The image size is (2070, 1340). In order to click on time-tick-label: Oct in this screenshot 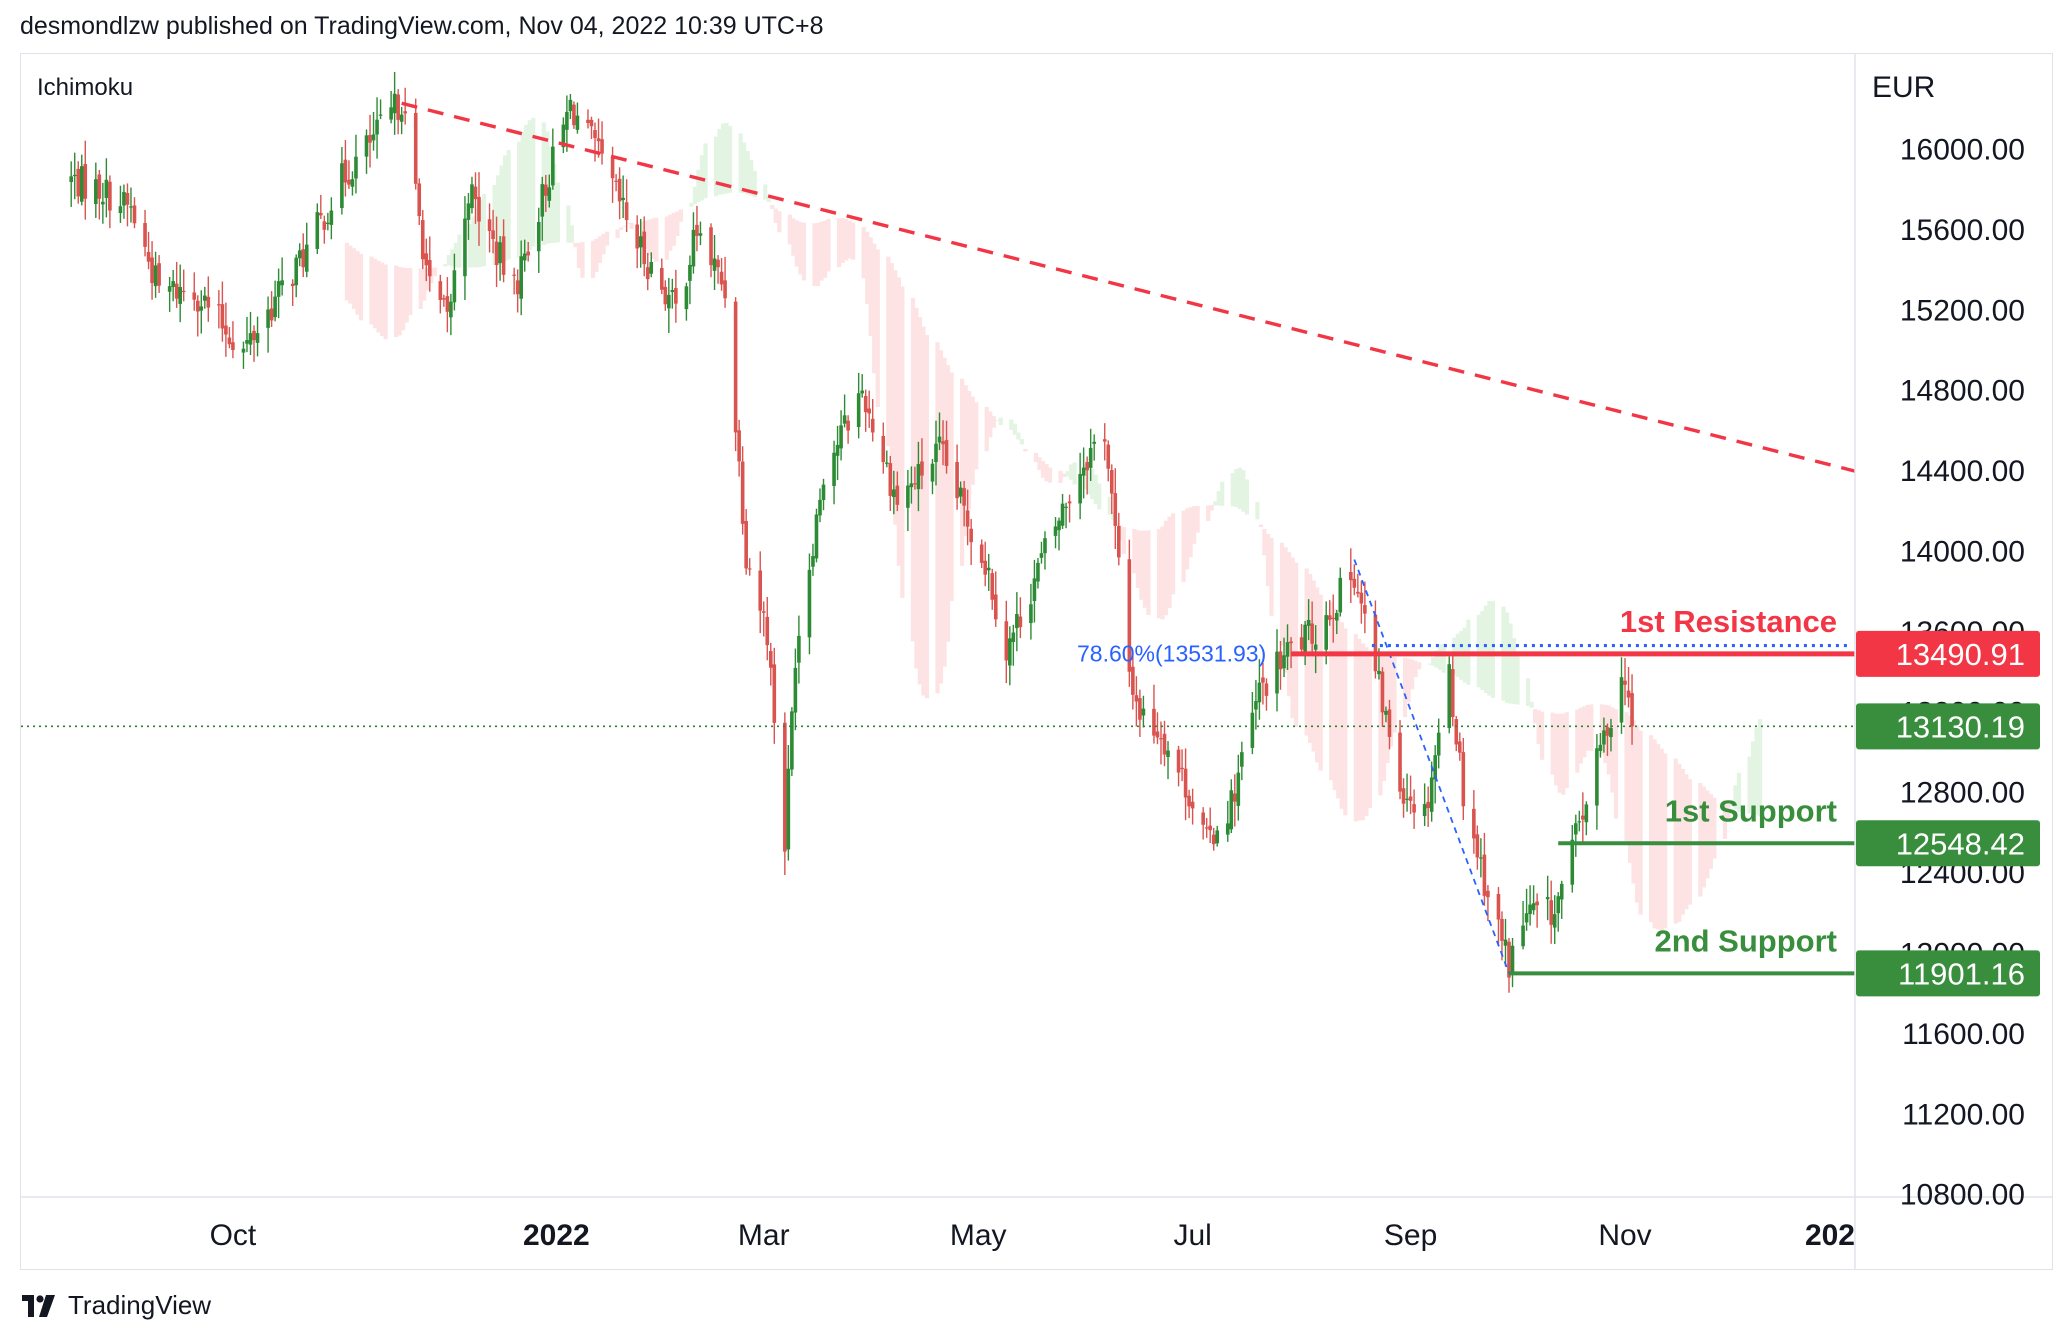, I will do `click(233, 1235)`.